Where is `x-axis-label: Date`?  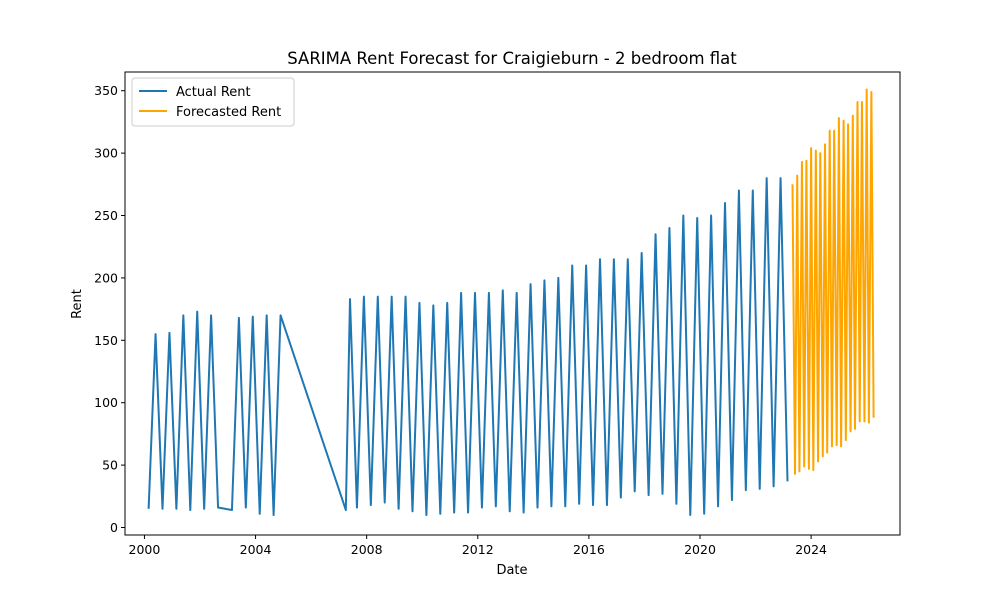
x-axis-label: Date is located at coordinates (511, 570).